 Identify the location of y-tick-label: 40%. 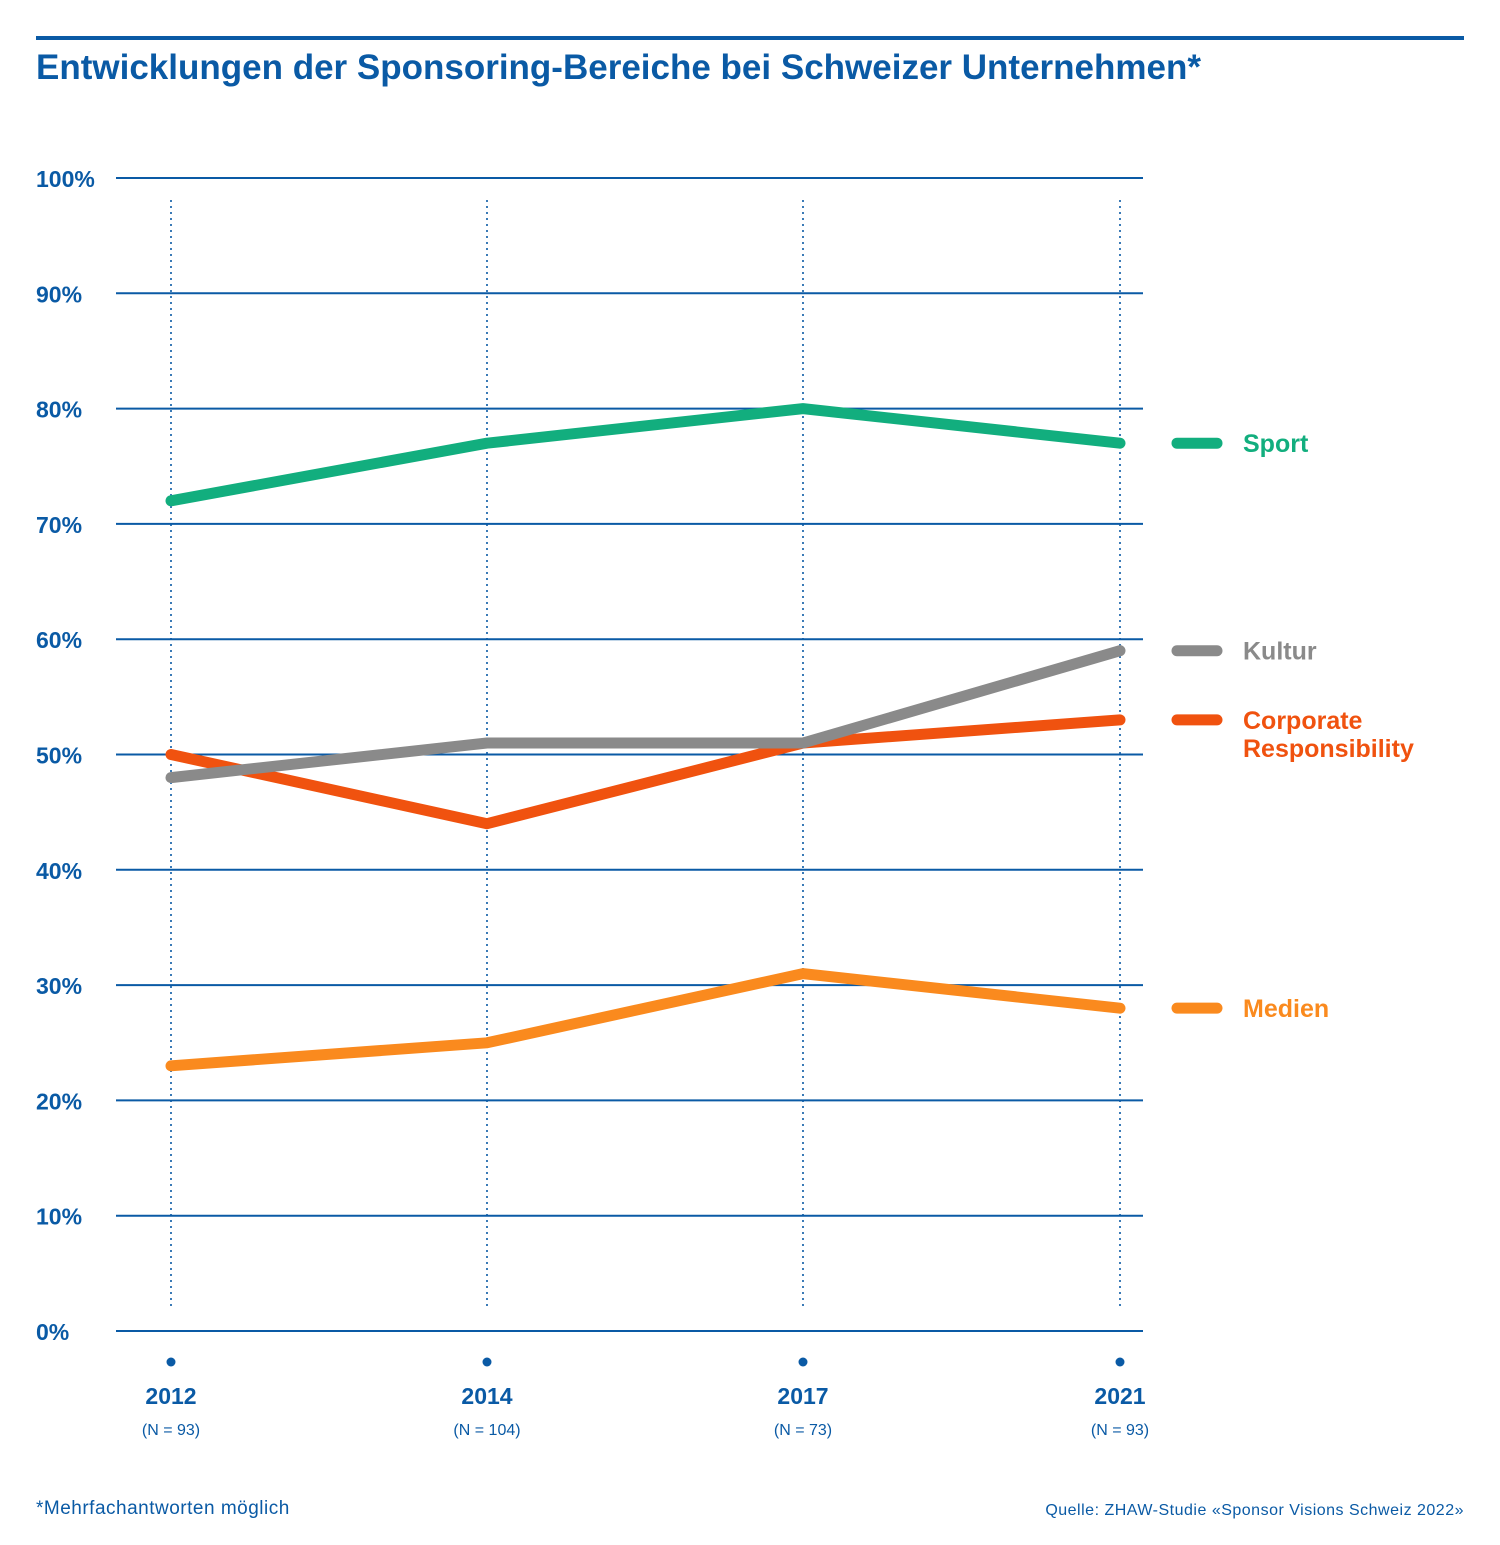
(59, 871).